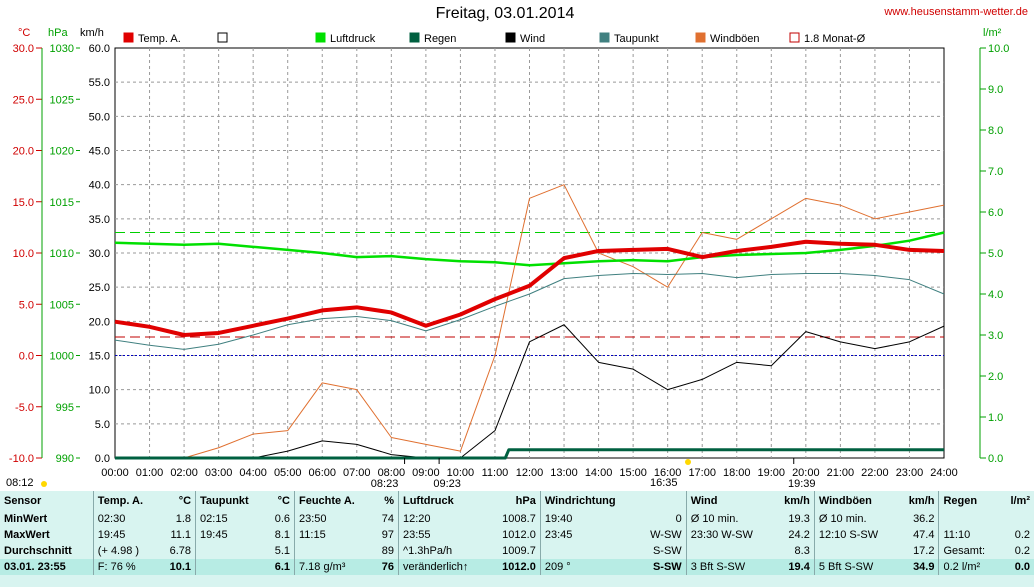 The height and width of the screenshot is (587, 1034). I want to click on stats-cell: 47.4, so click(924, 535).